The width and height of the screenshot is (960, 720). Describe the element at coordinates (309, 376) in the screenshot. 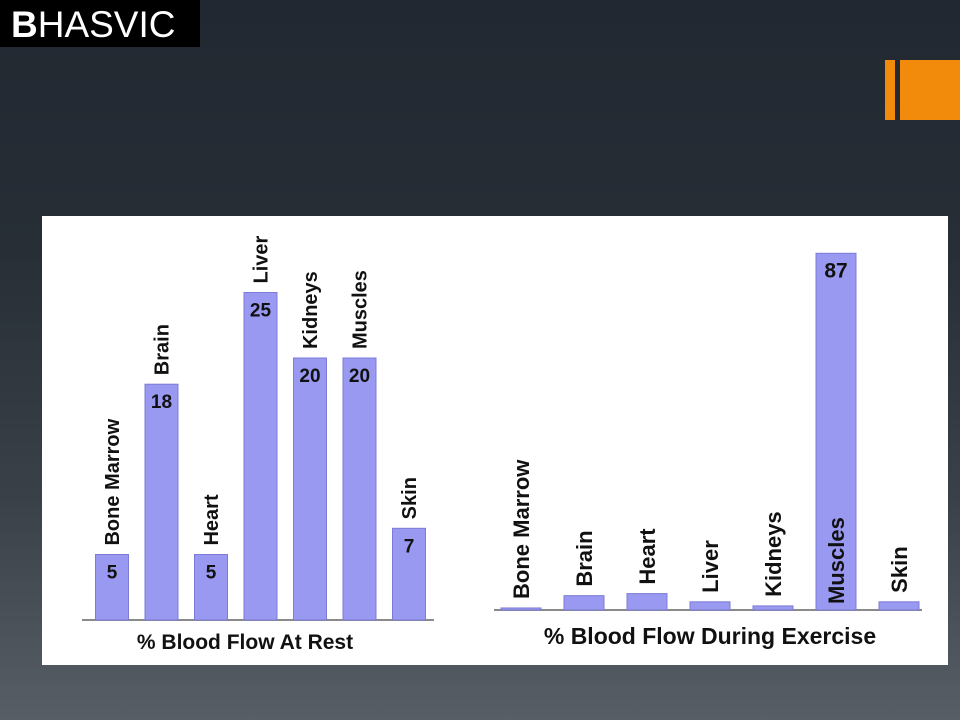

I see `rest-value-label-kidneys: 20` at that location.